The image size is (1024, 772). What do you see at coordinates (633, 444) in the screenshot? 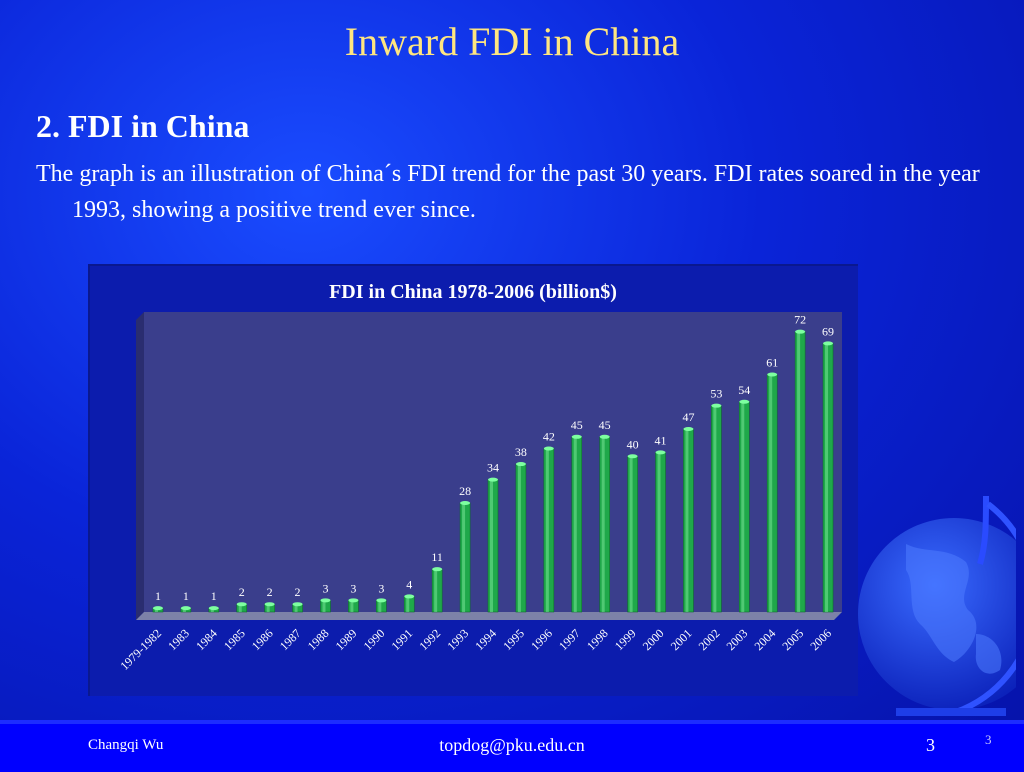
I see `data-label: 40` at bounding box center [633, 444].